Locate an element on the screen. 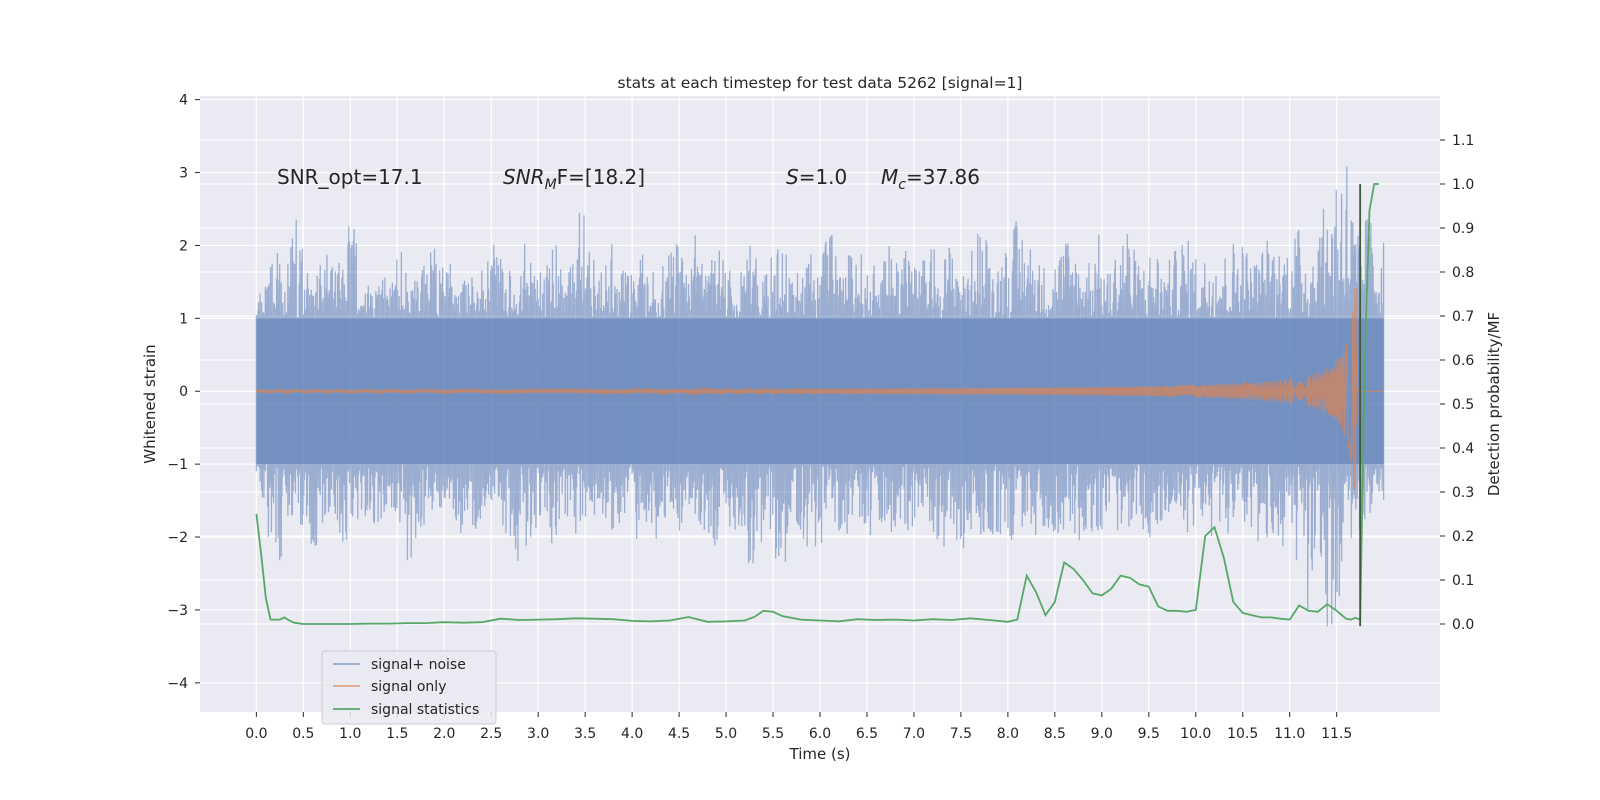 The width and height of the screenshot is (1600, 800). y-tick-label: −1 is located at coordinates (177, 465).